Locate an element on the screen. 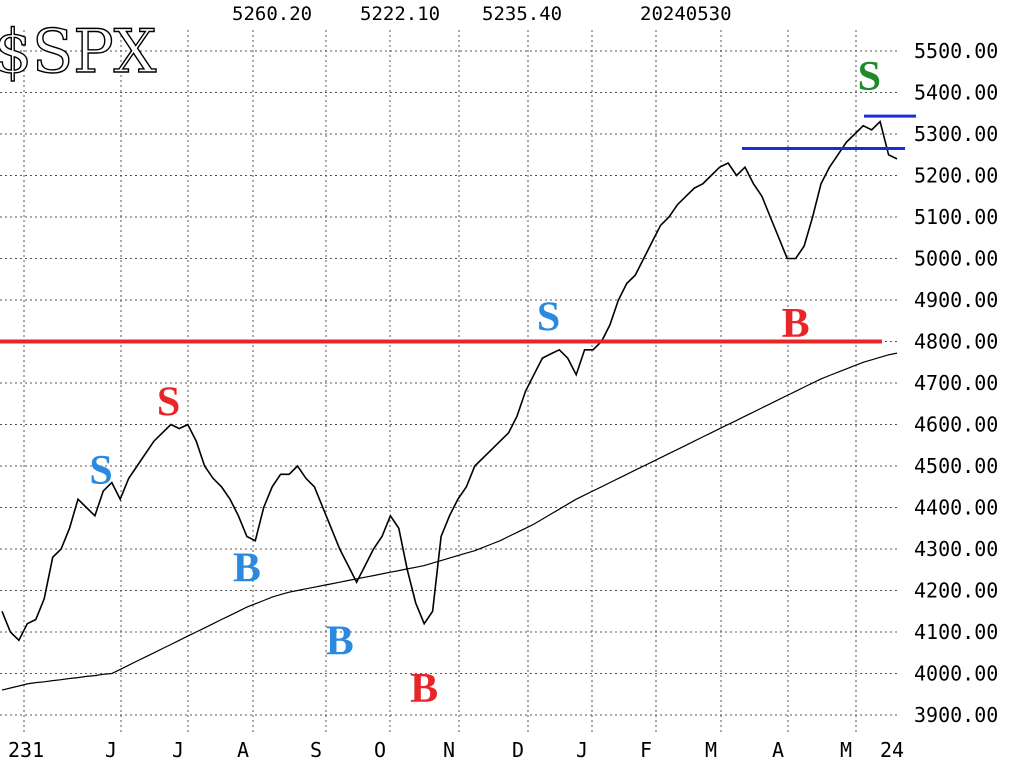 This screenshot has height=764, width=1021. y-tick-label: 4900.00 is located at coordinates (956, 300).